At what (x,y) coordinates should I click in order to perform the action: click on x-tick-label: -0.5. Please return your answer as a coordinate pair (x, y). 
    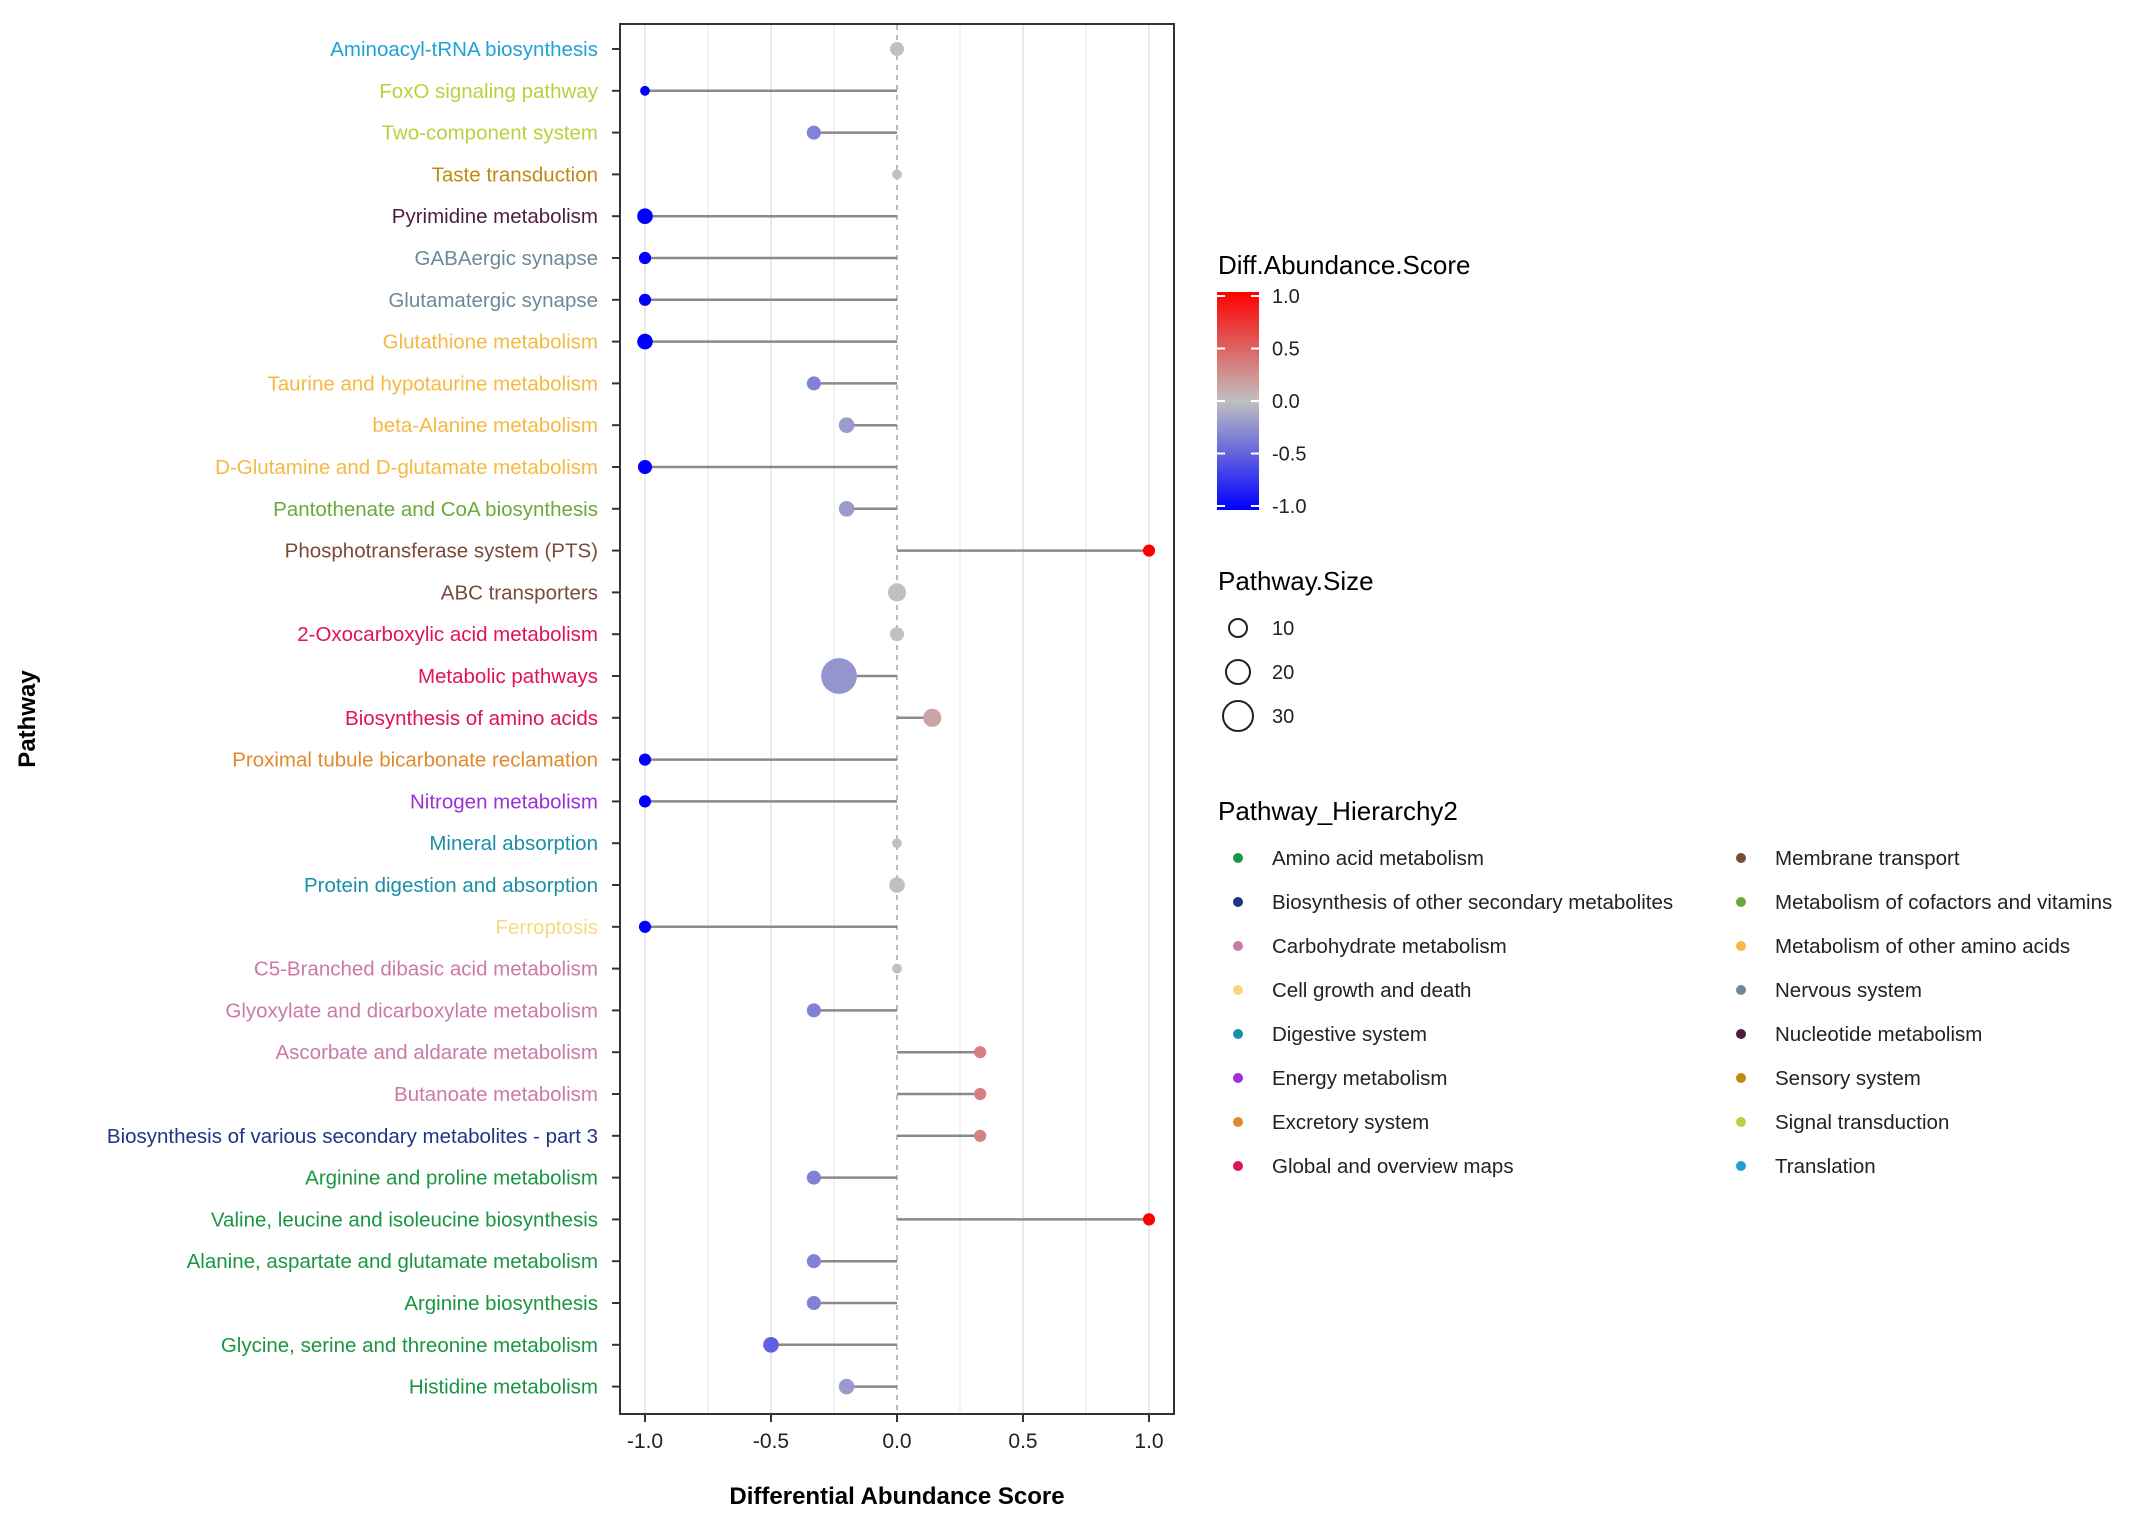
    Looking at the image, I should click on (771, 1441).